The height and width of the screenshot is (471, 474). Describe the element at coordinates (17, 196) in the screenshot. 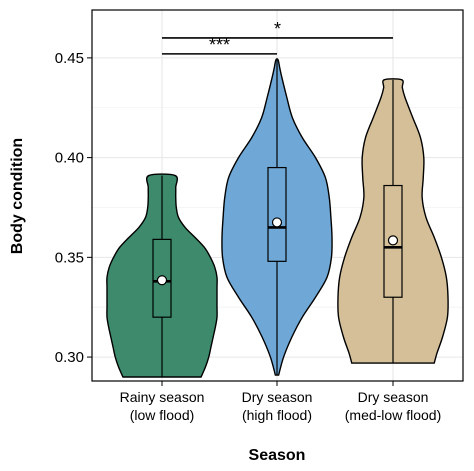

I see `y-axis-title: Body condition` at that location.